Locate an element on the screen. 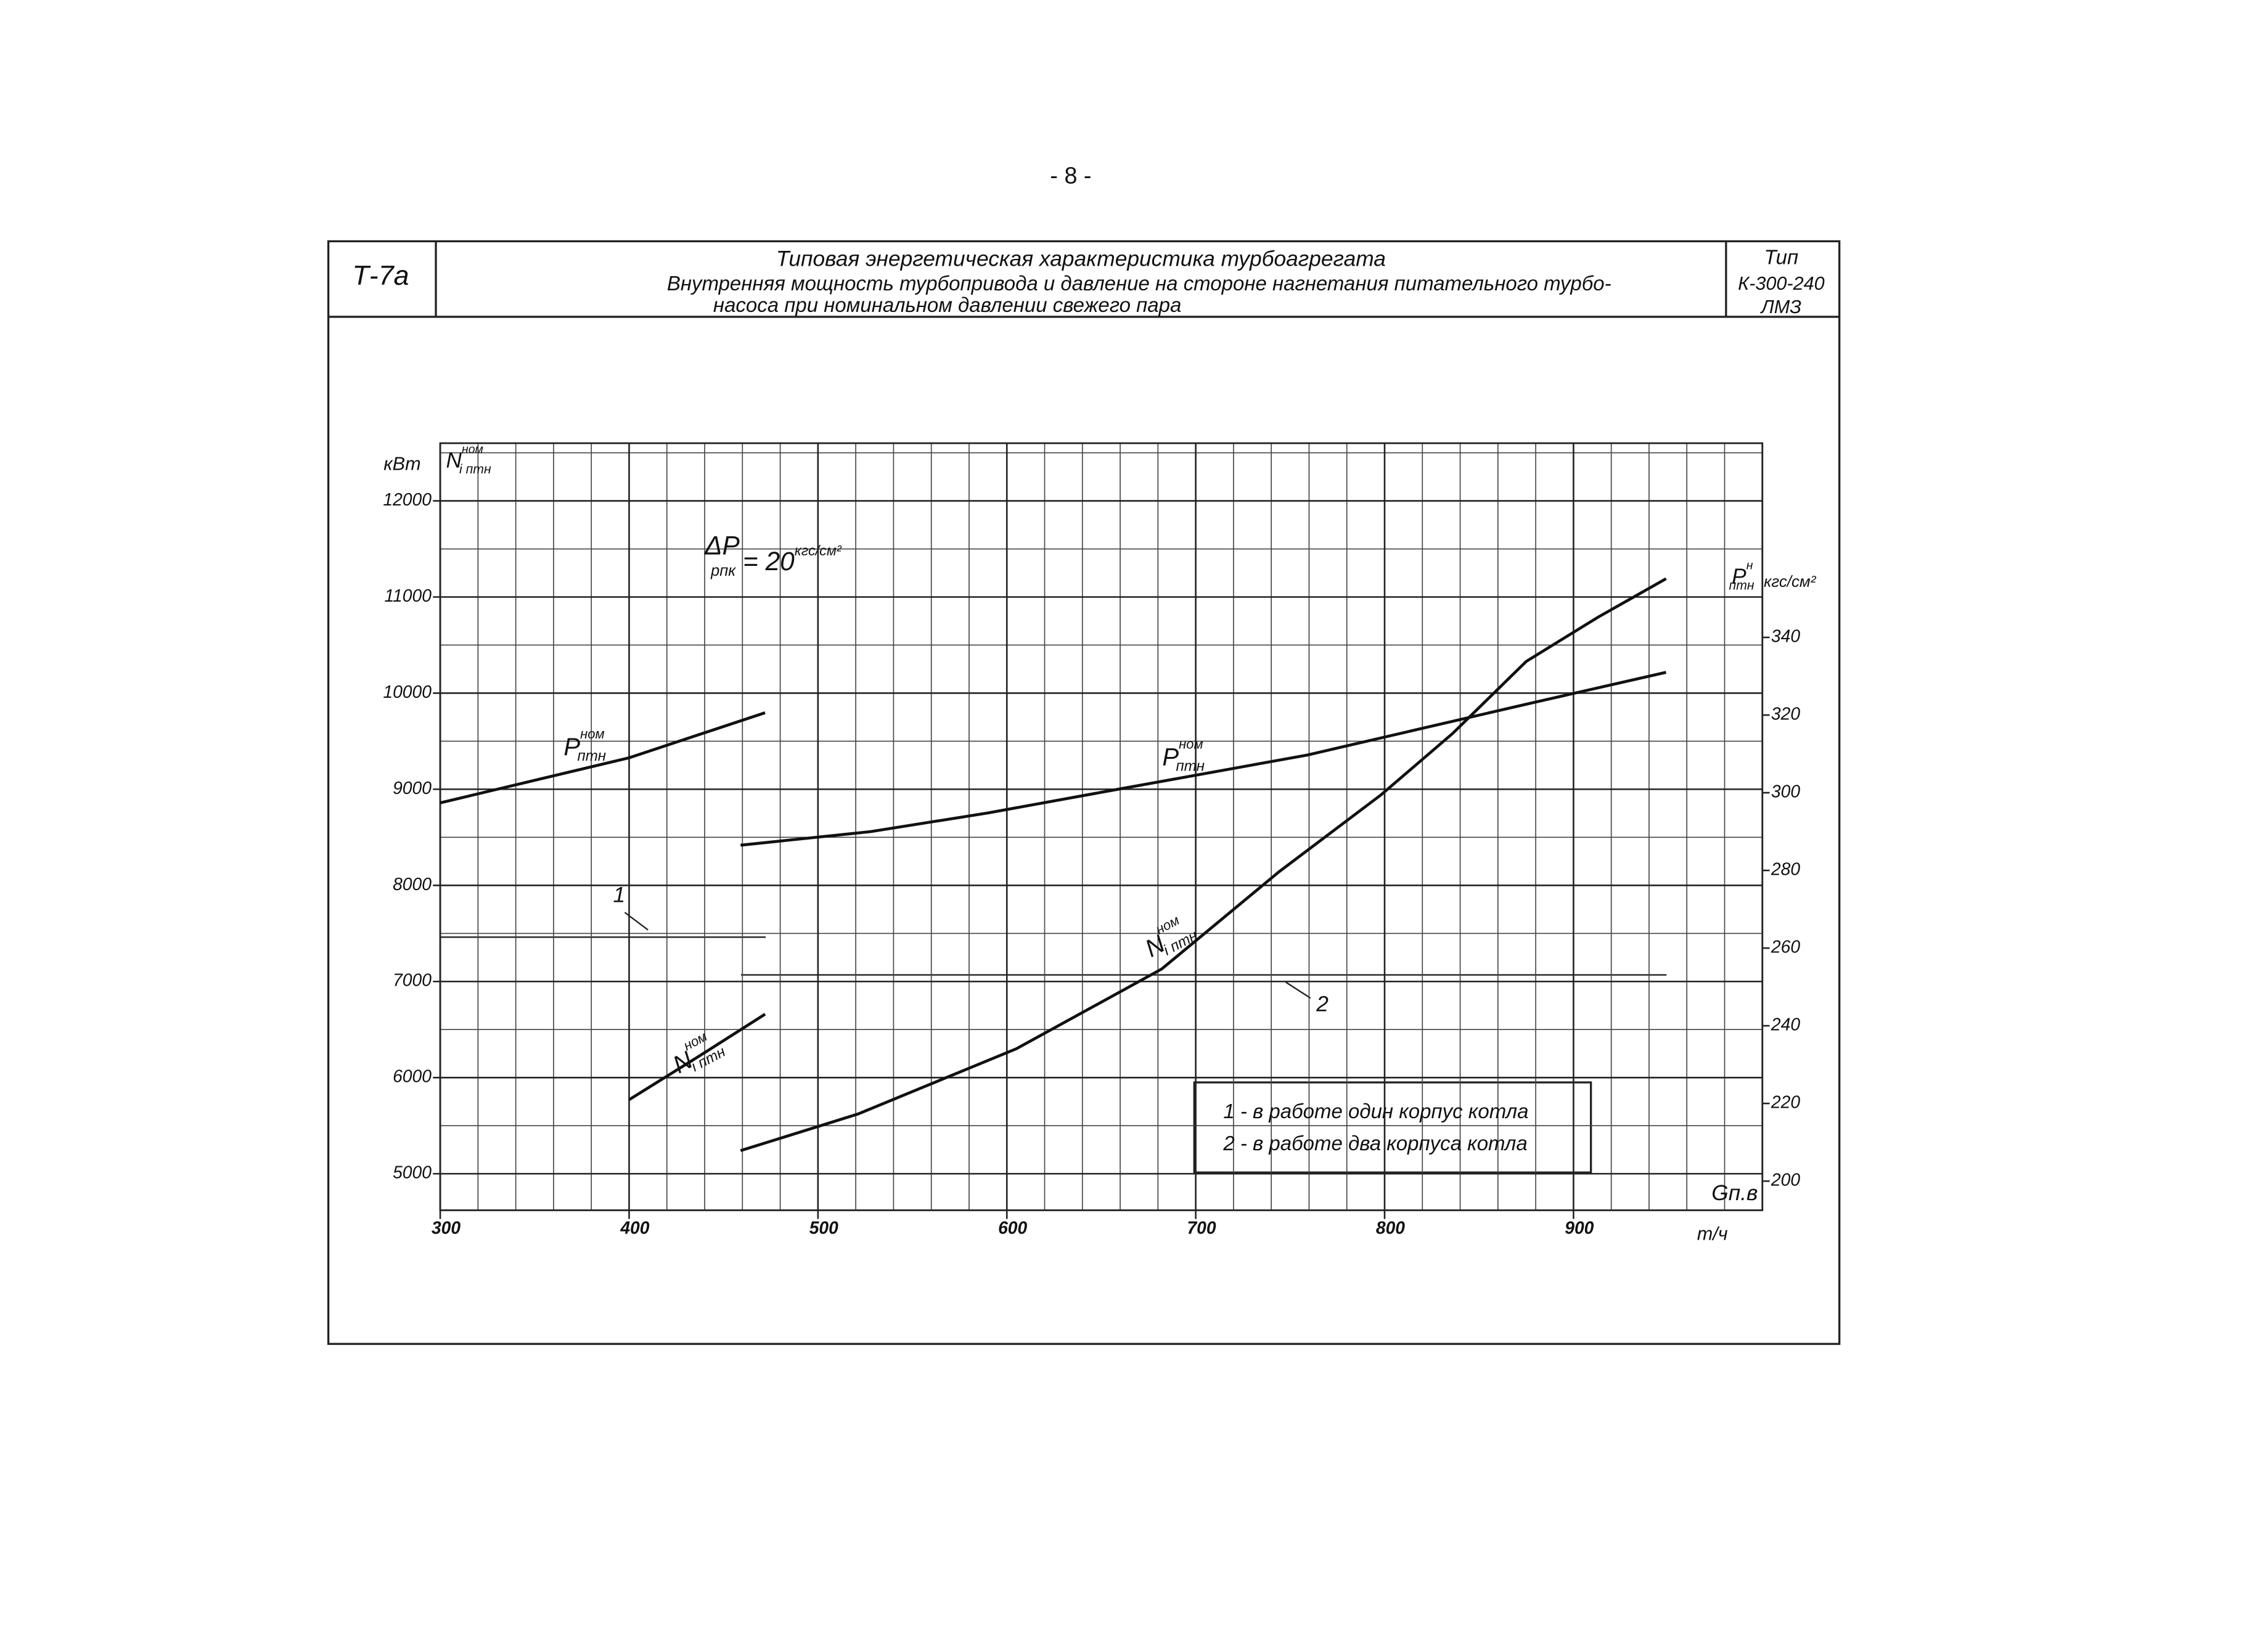 The image size is (2252, 1652). y2-axis-label-main: P is located at coordinates (1739, 577).